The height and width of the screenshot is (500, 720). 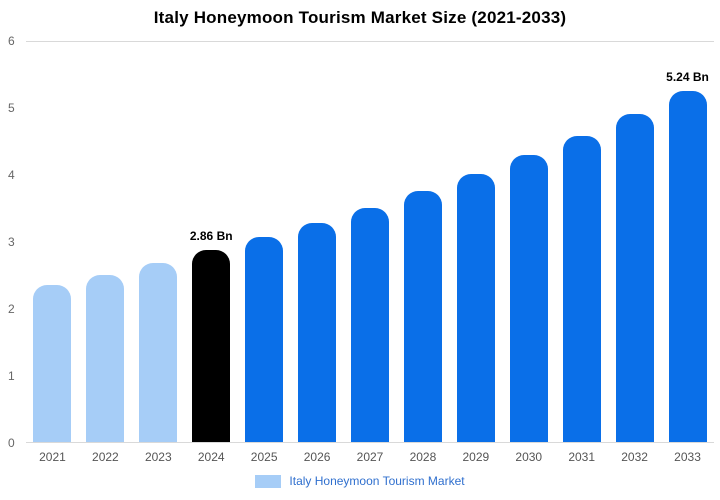 I want to click on x-tick-label-2027: 2027, so click(x=370, y=457).